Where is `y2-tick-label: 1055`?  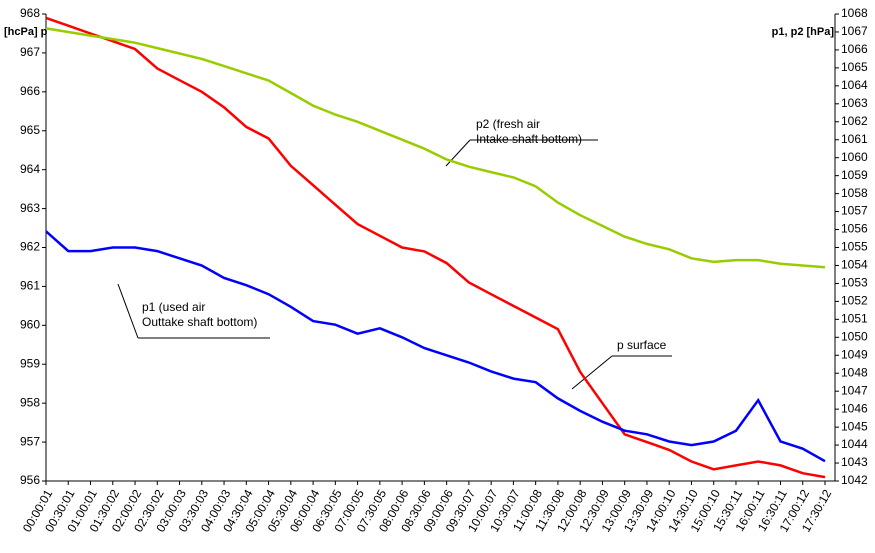
y2-tick-label: 1055 is located at coordinates (854, 247).